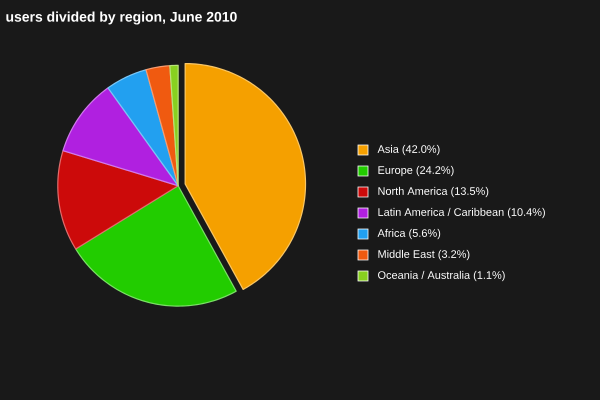 Image resolution: width=600 pixels, height=400 pixels. What do you see at coordinates (433, 192) in the screenshot?
I see `legend-label: North America (13.5%)` at bounding box center [433, 192].